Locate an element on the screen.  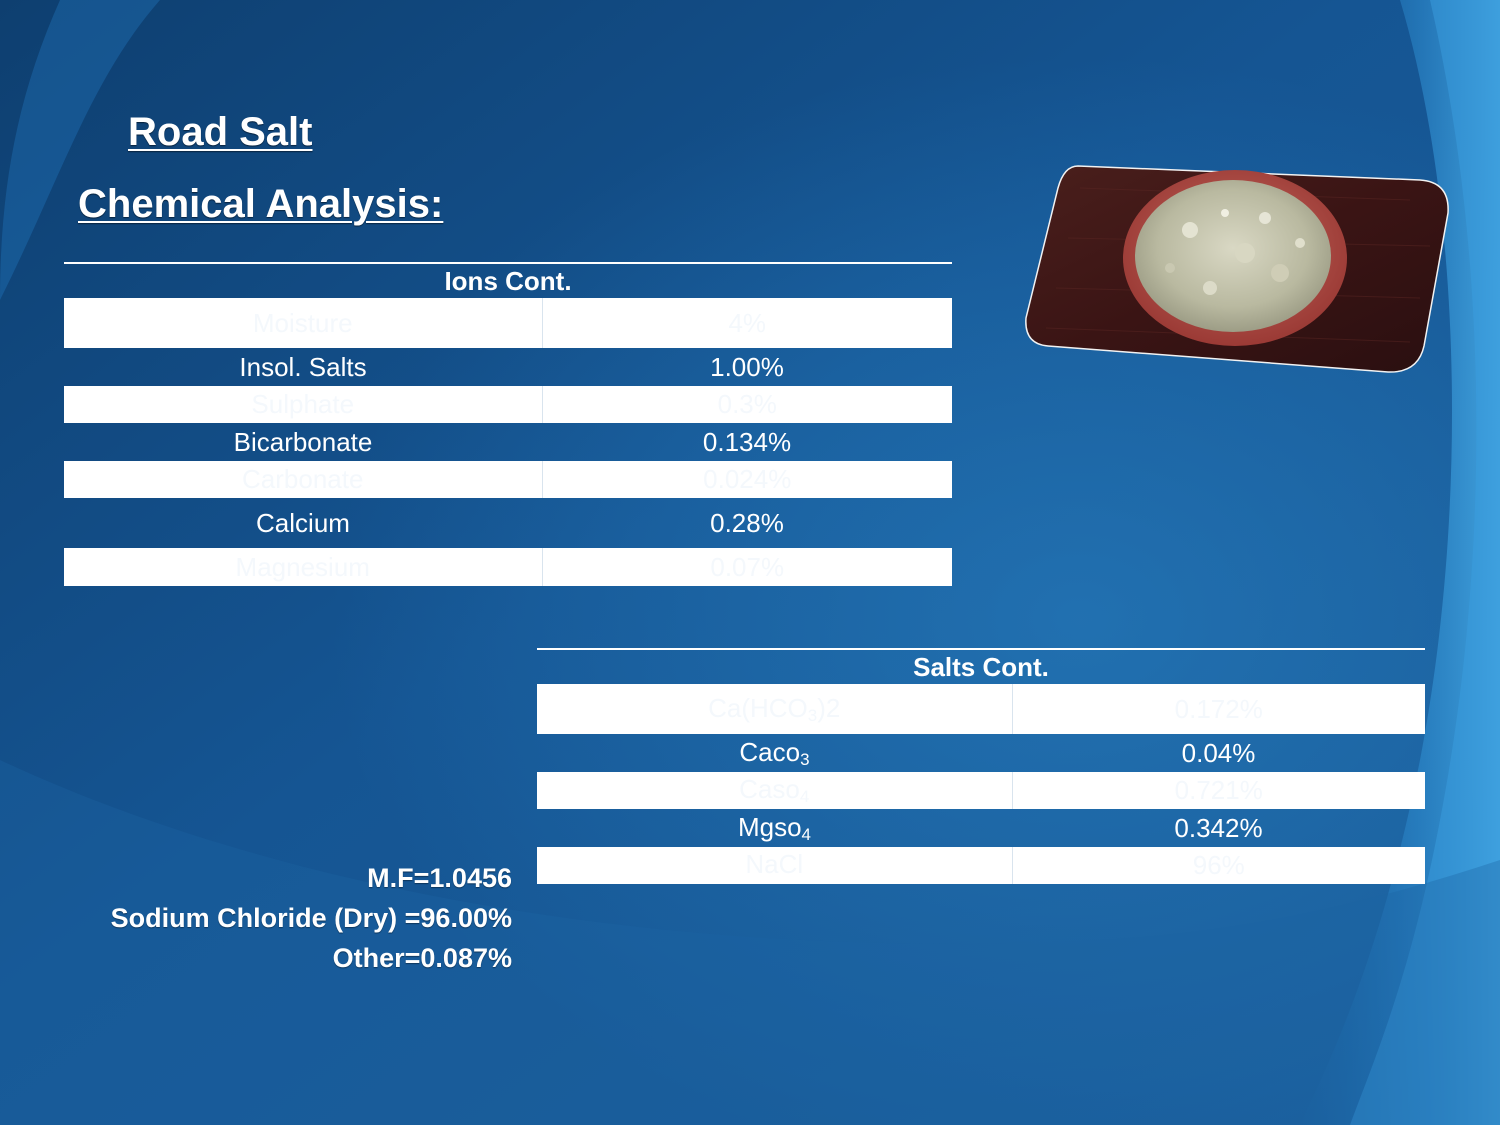
ion-value: 0.024% is located at coordinates (746, 479).